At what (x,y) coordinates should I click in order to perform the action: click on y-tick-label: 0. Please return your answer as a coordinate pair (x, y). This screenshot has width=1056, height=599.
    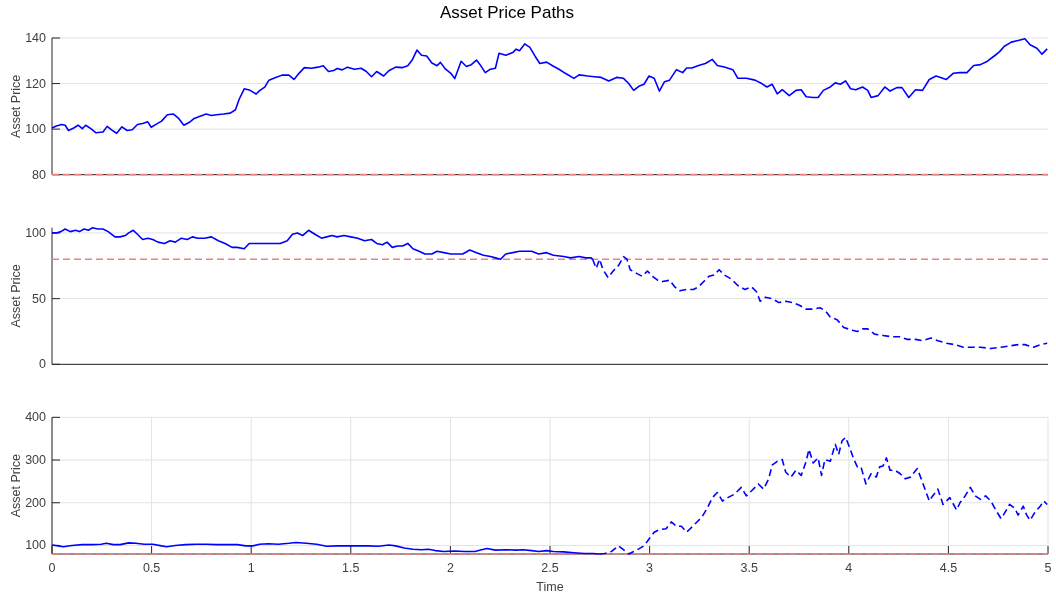
    Looking at the image, I should click on (43, 364).